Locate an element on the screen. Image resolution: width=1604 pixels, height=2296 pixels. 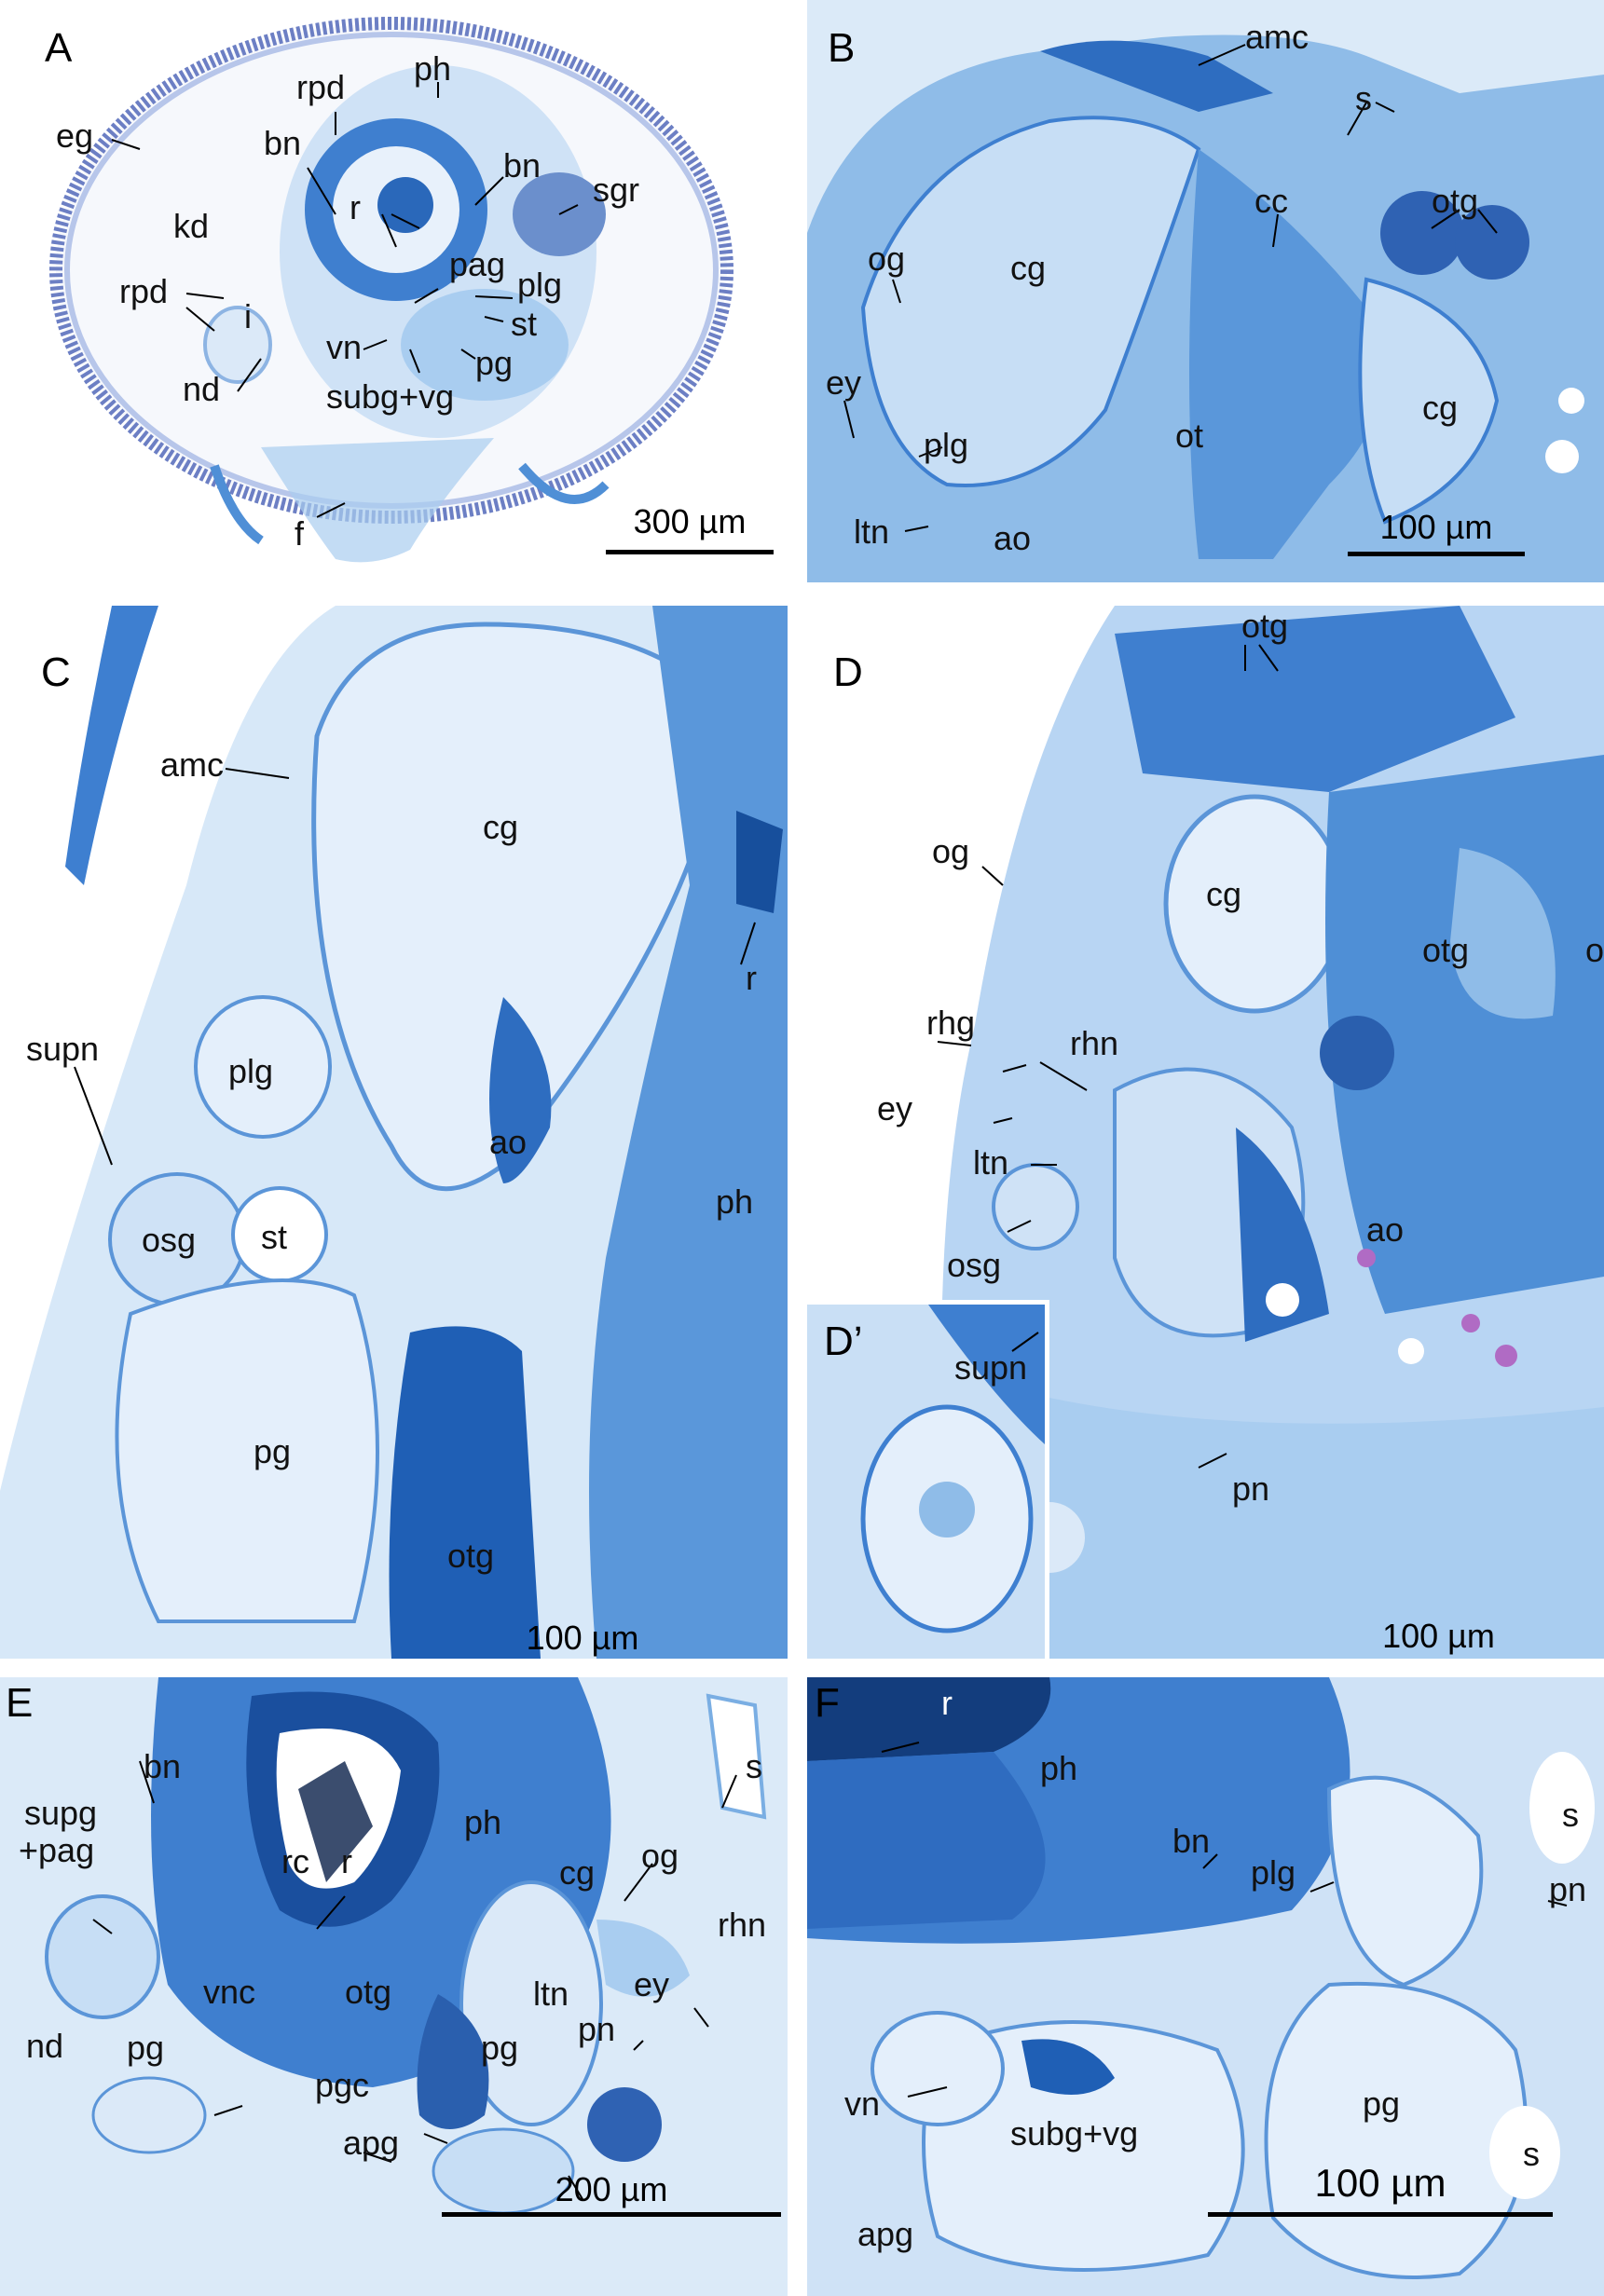
label-f: f is located at coordinates (300, 533).